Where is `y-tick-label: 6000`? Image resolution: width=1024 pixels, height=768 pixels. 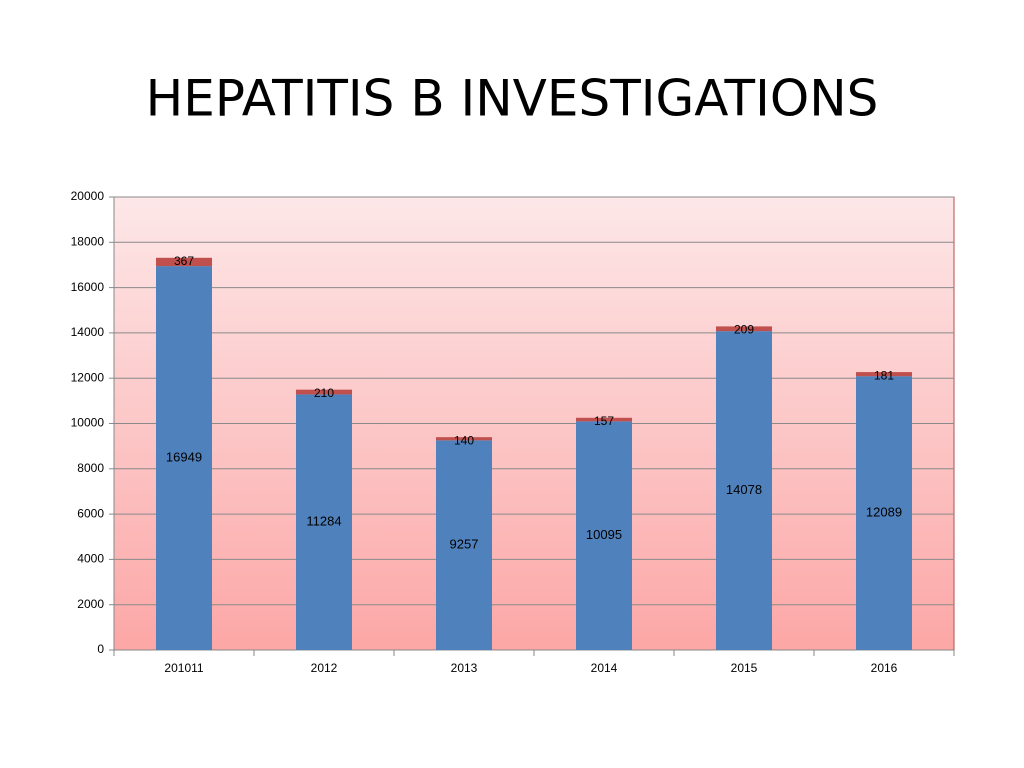 y-tick-label: 6000 is located at coordinates (90, 513).